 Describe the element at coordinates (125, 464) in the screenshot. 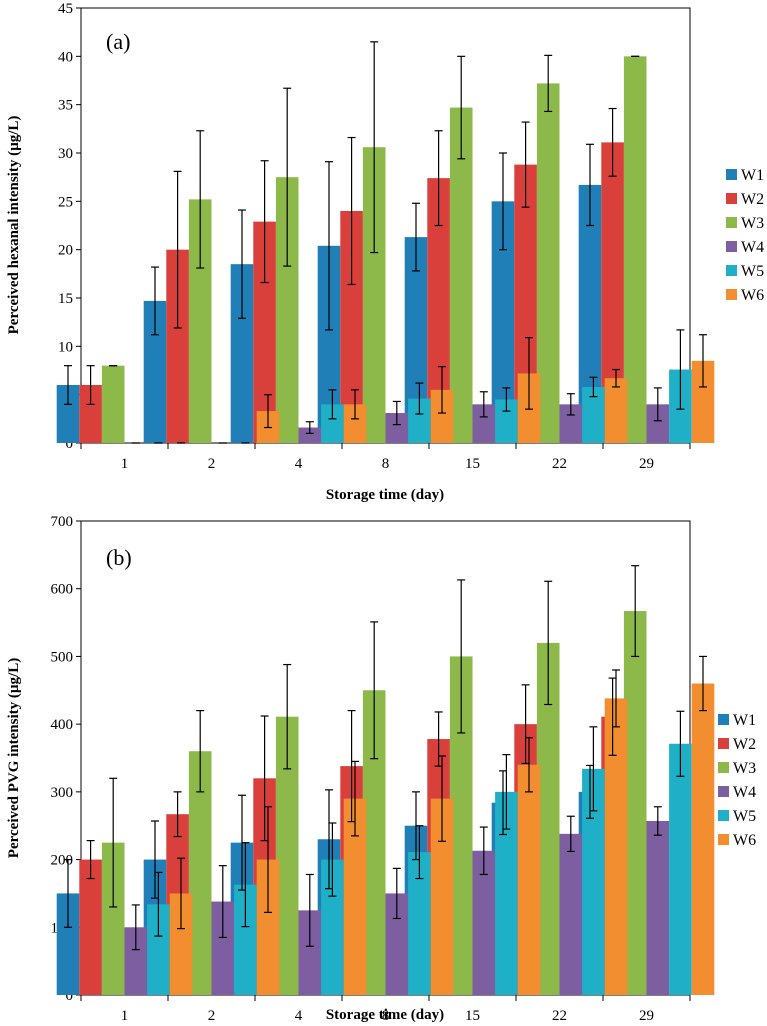

I see `x-tick-label: 1` at that location.